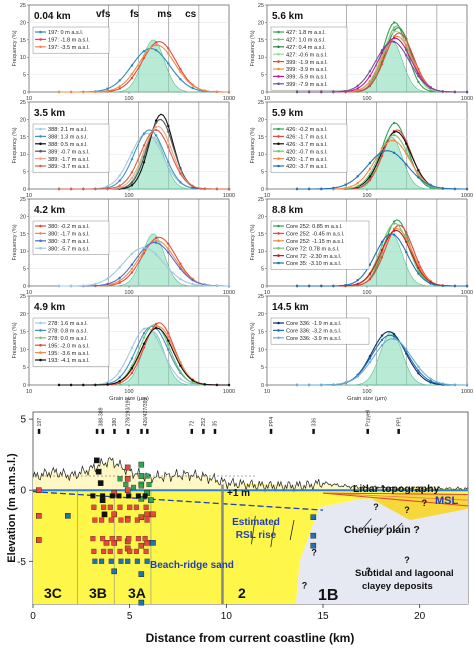  I want to click on panel-title: 0.04 km, so click(52, 16).